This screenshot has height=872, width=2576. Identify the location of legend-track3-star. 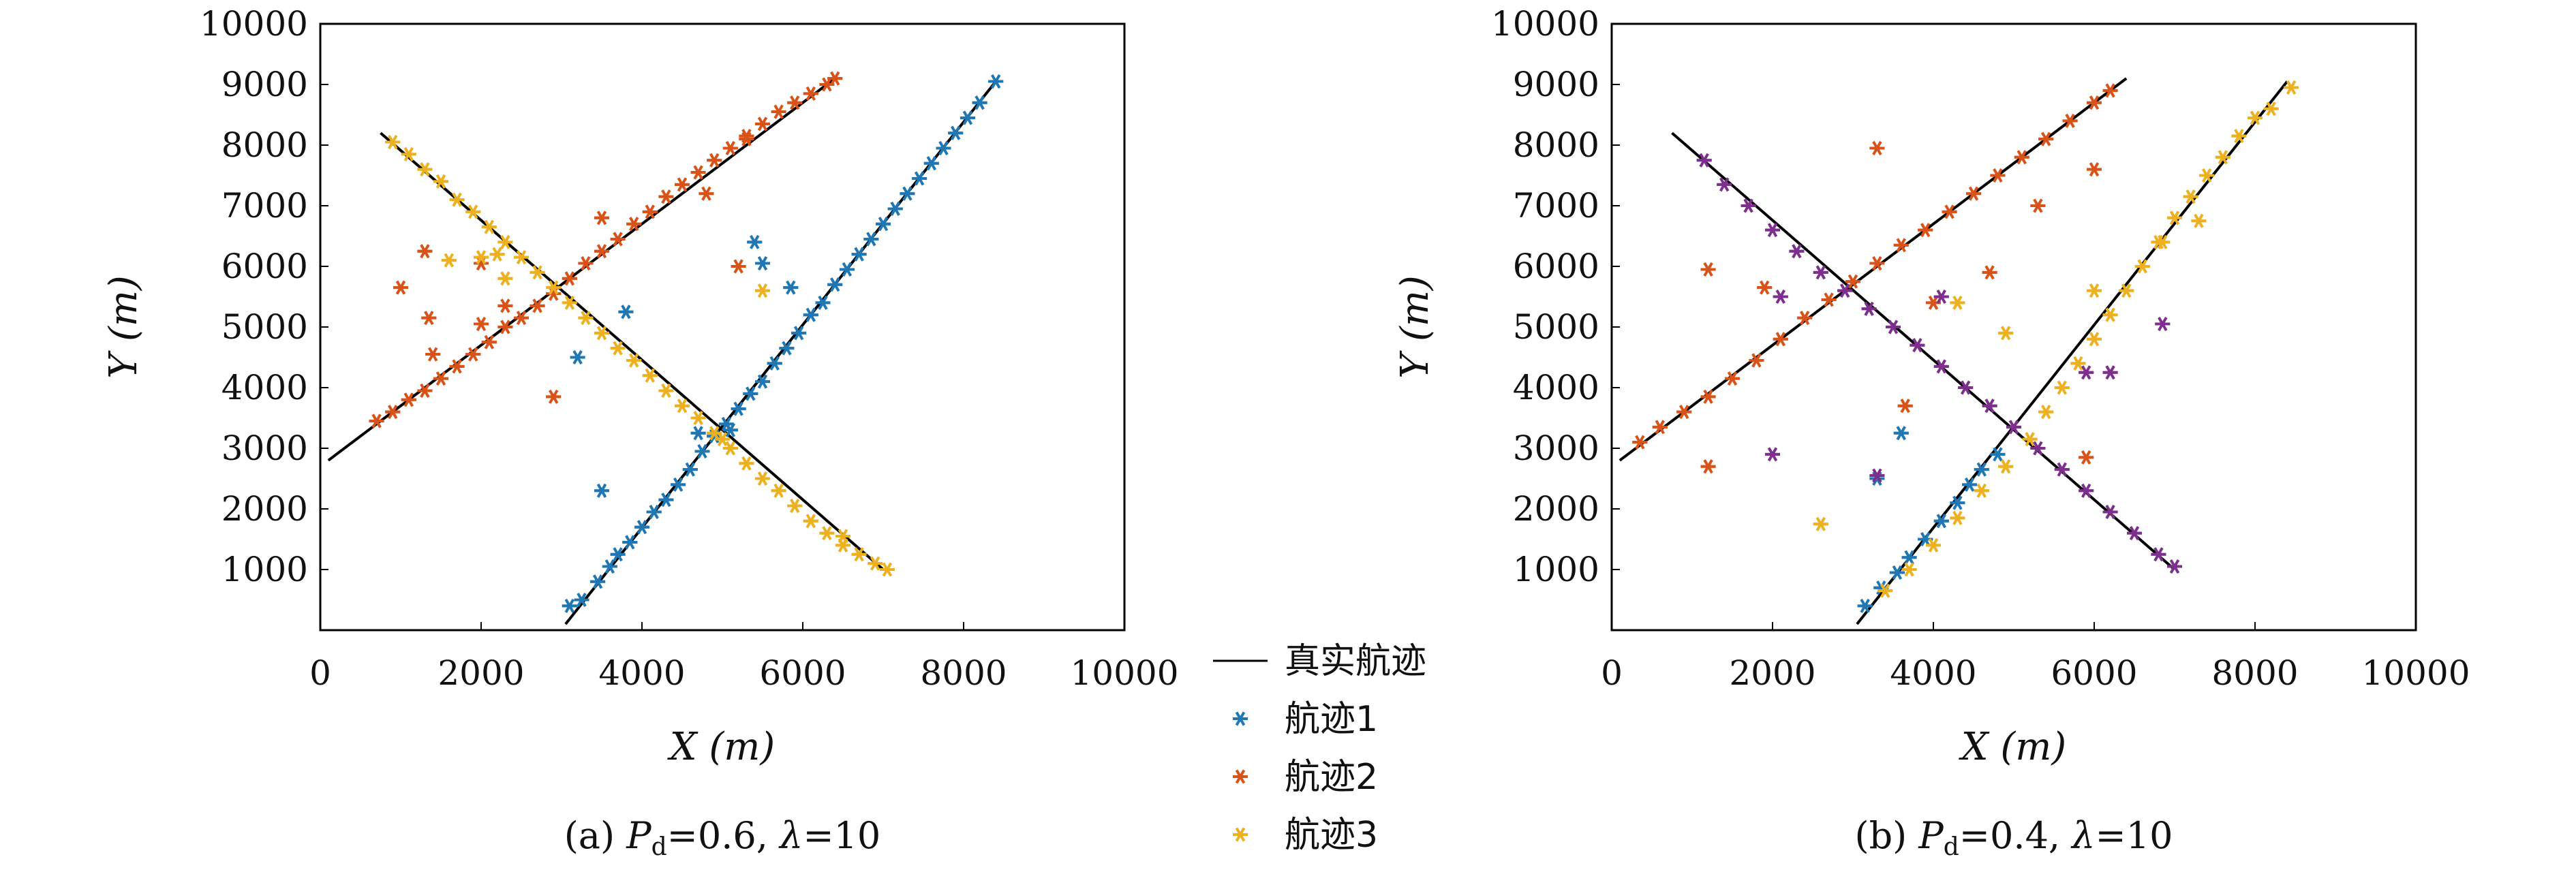
(1240, 834).